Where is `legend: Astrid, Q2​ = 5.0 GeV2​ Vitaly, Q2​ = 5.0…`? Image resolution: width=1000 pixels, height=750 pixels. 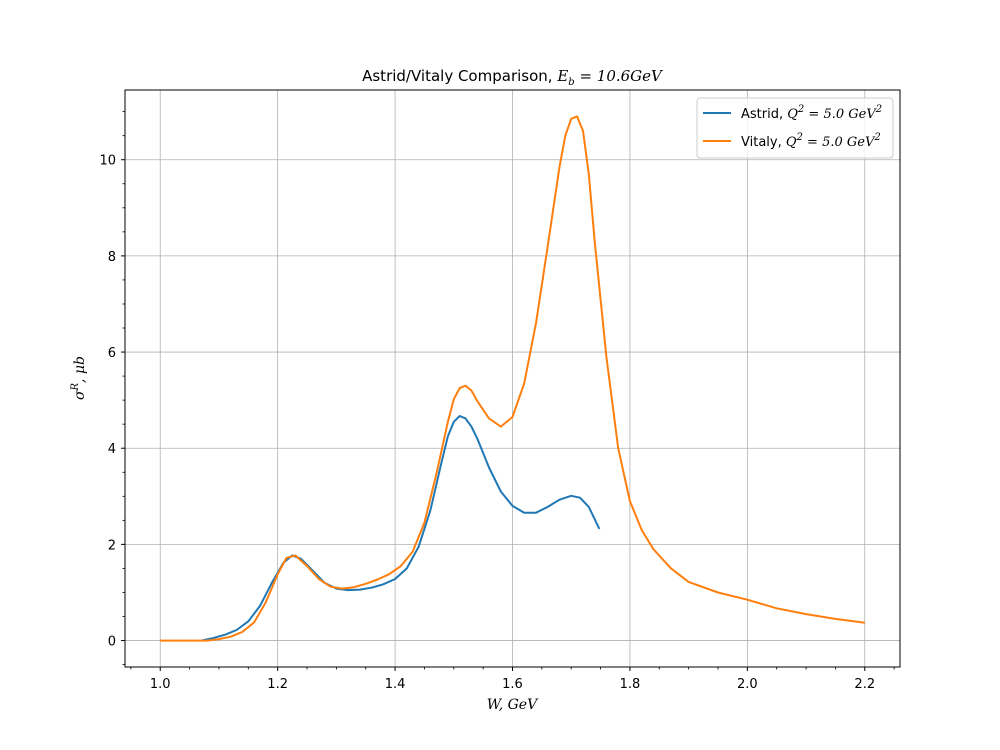
legend: Astrid, Q2​ = 5.0 GeV2​ Vitaly, Q2​ = 5.0… is located at coordinates (795, 128).